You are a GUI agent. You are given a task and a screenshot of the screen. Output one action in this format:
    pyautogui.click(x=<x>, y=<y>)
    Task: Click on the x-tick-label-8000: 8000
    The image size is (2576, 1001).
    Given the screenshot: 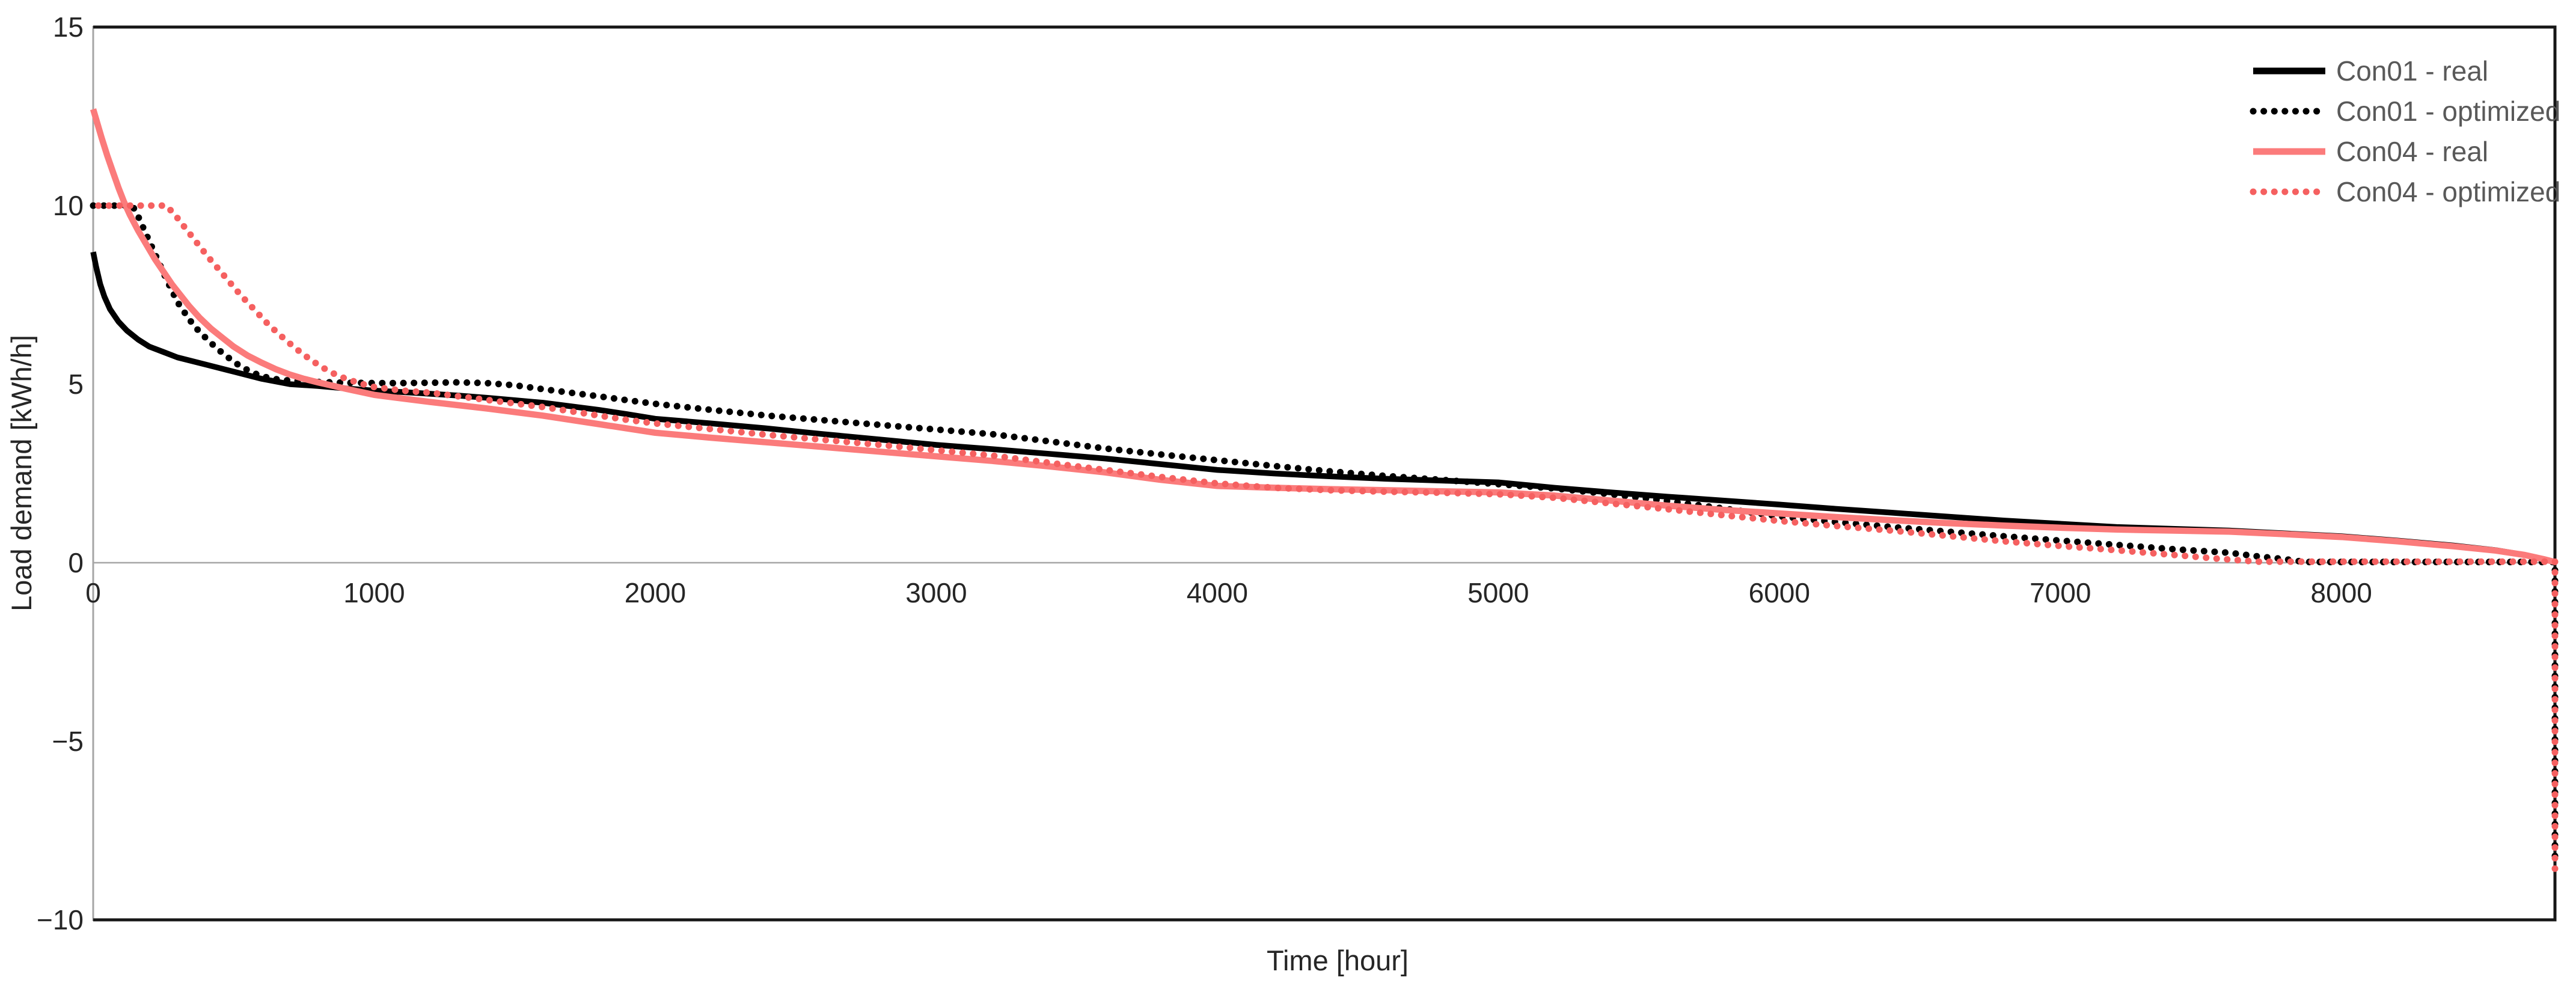 What is the action you would take?
    pyautogui.click(x=2341, y=592)
    